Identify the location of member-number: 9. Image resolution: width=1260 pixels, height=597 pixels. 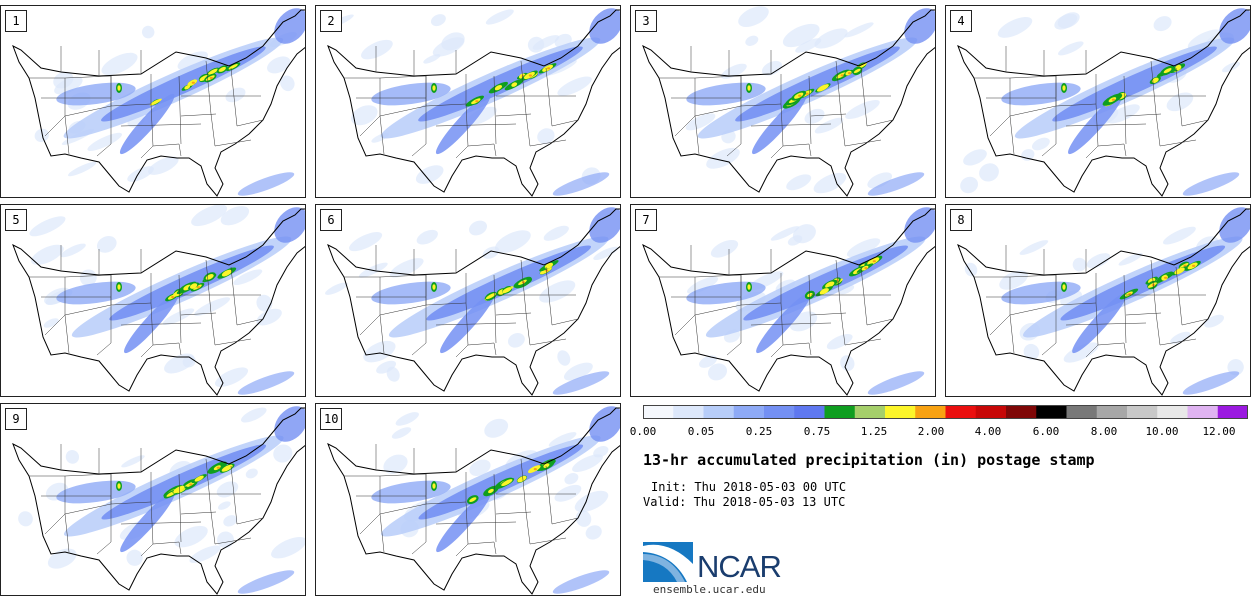
(16, 419).